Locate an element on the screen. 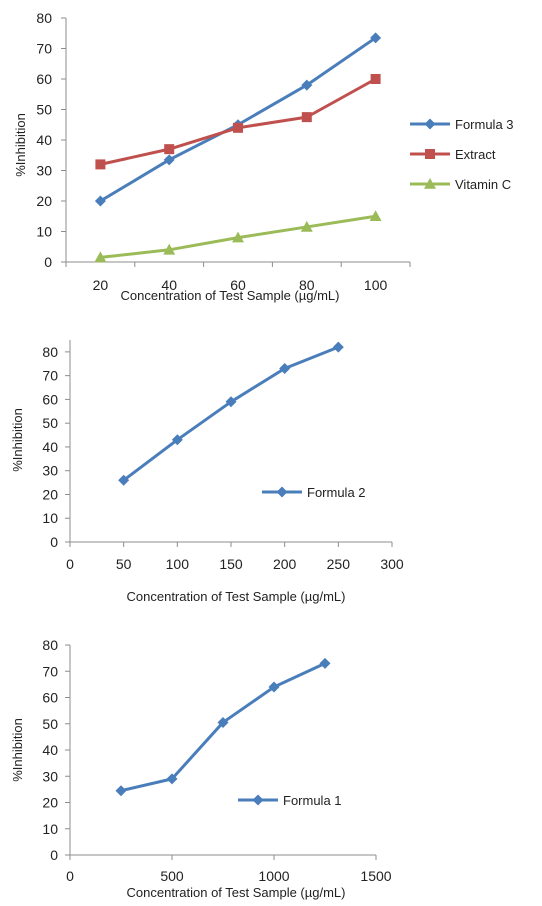  chart3-y-tick-label: 0 is located at coordinates (54, 855).